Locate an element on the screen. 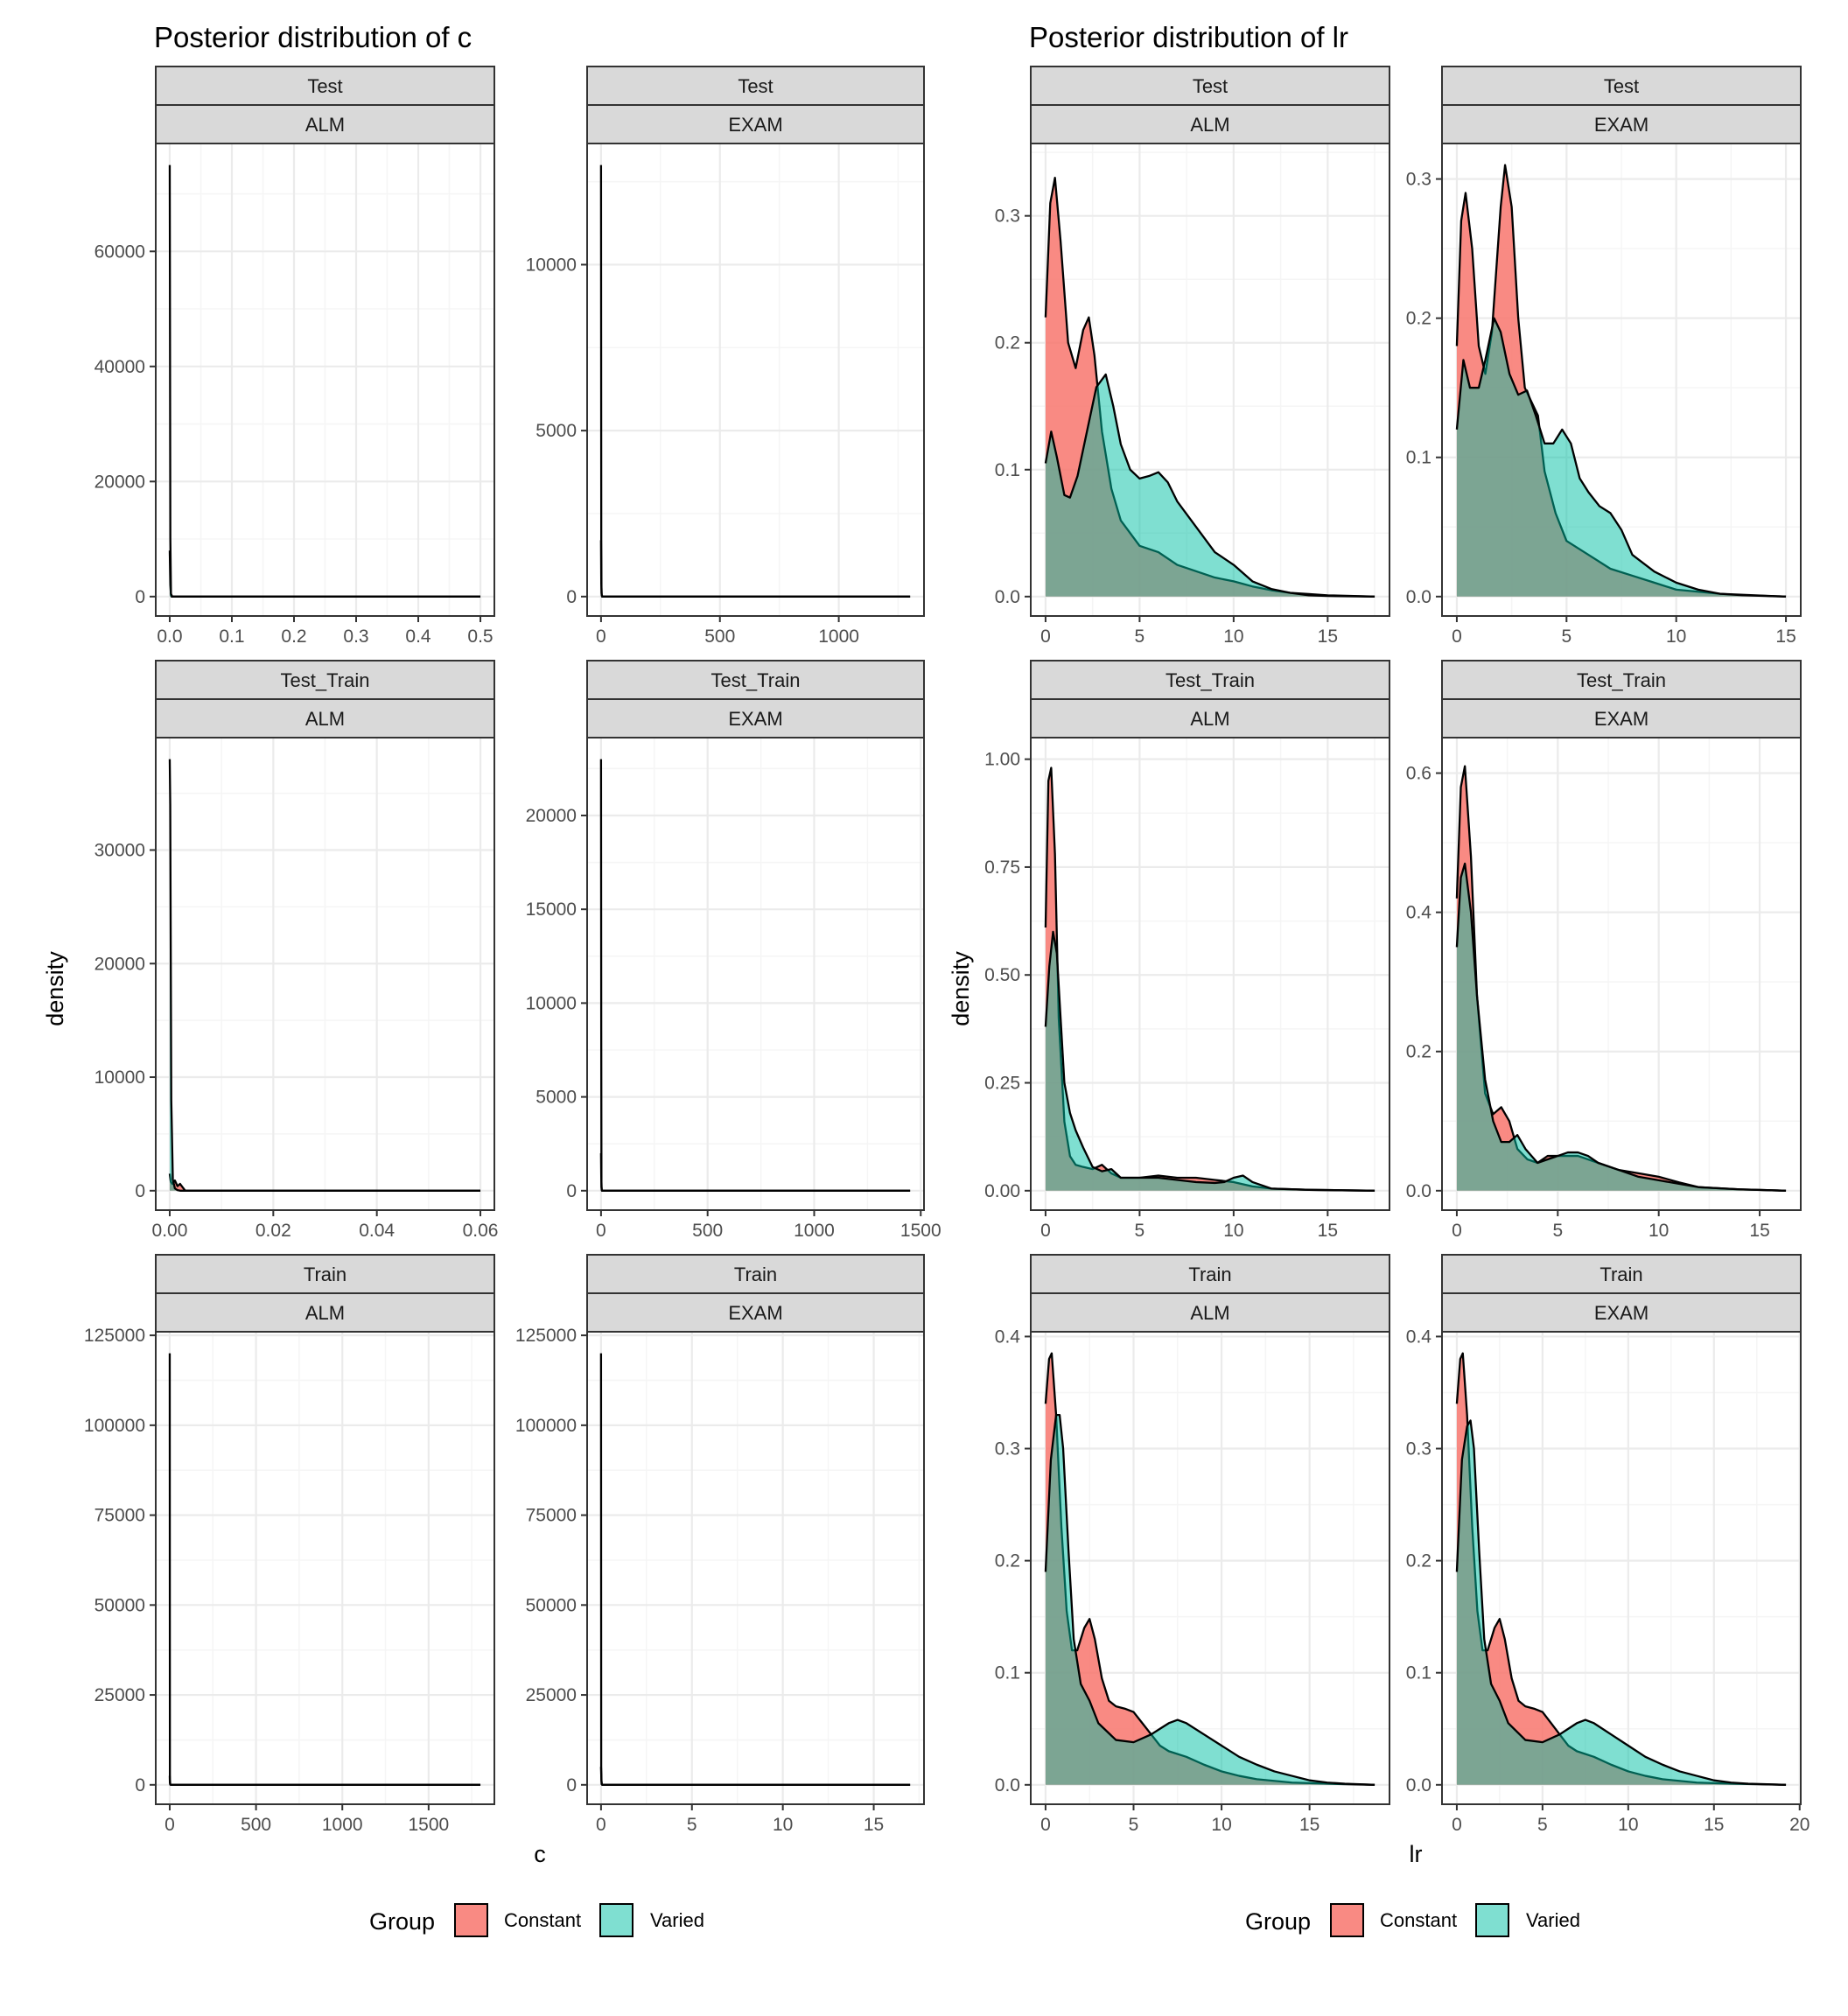 The width and height of the screenshot is (1848, 2016). right-legend-label-constant: Constant is located at coordinates (1418, 1920).